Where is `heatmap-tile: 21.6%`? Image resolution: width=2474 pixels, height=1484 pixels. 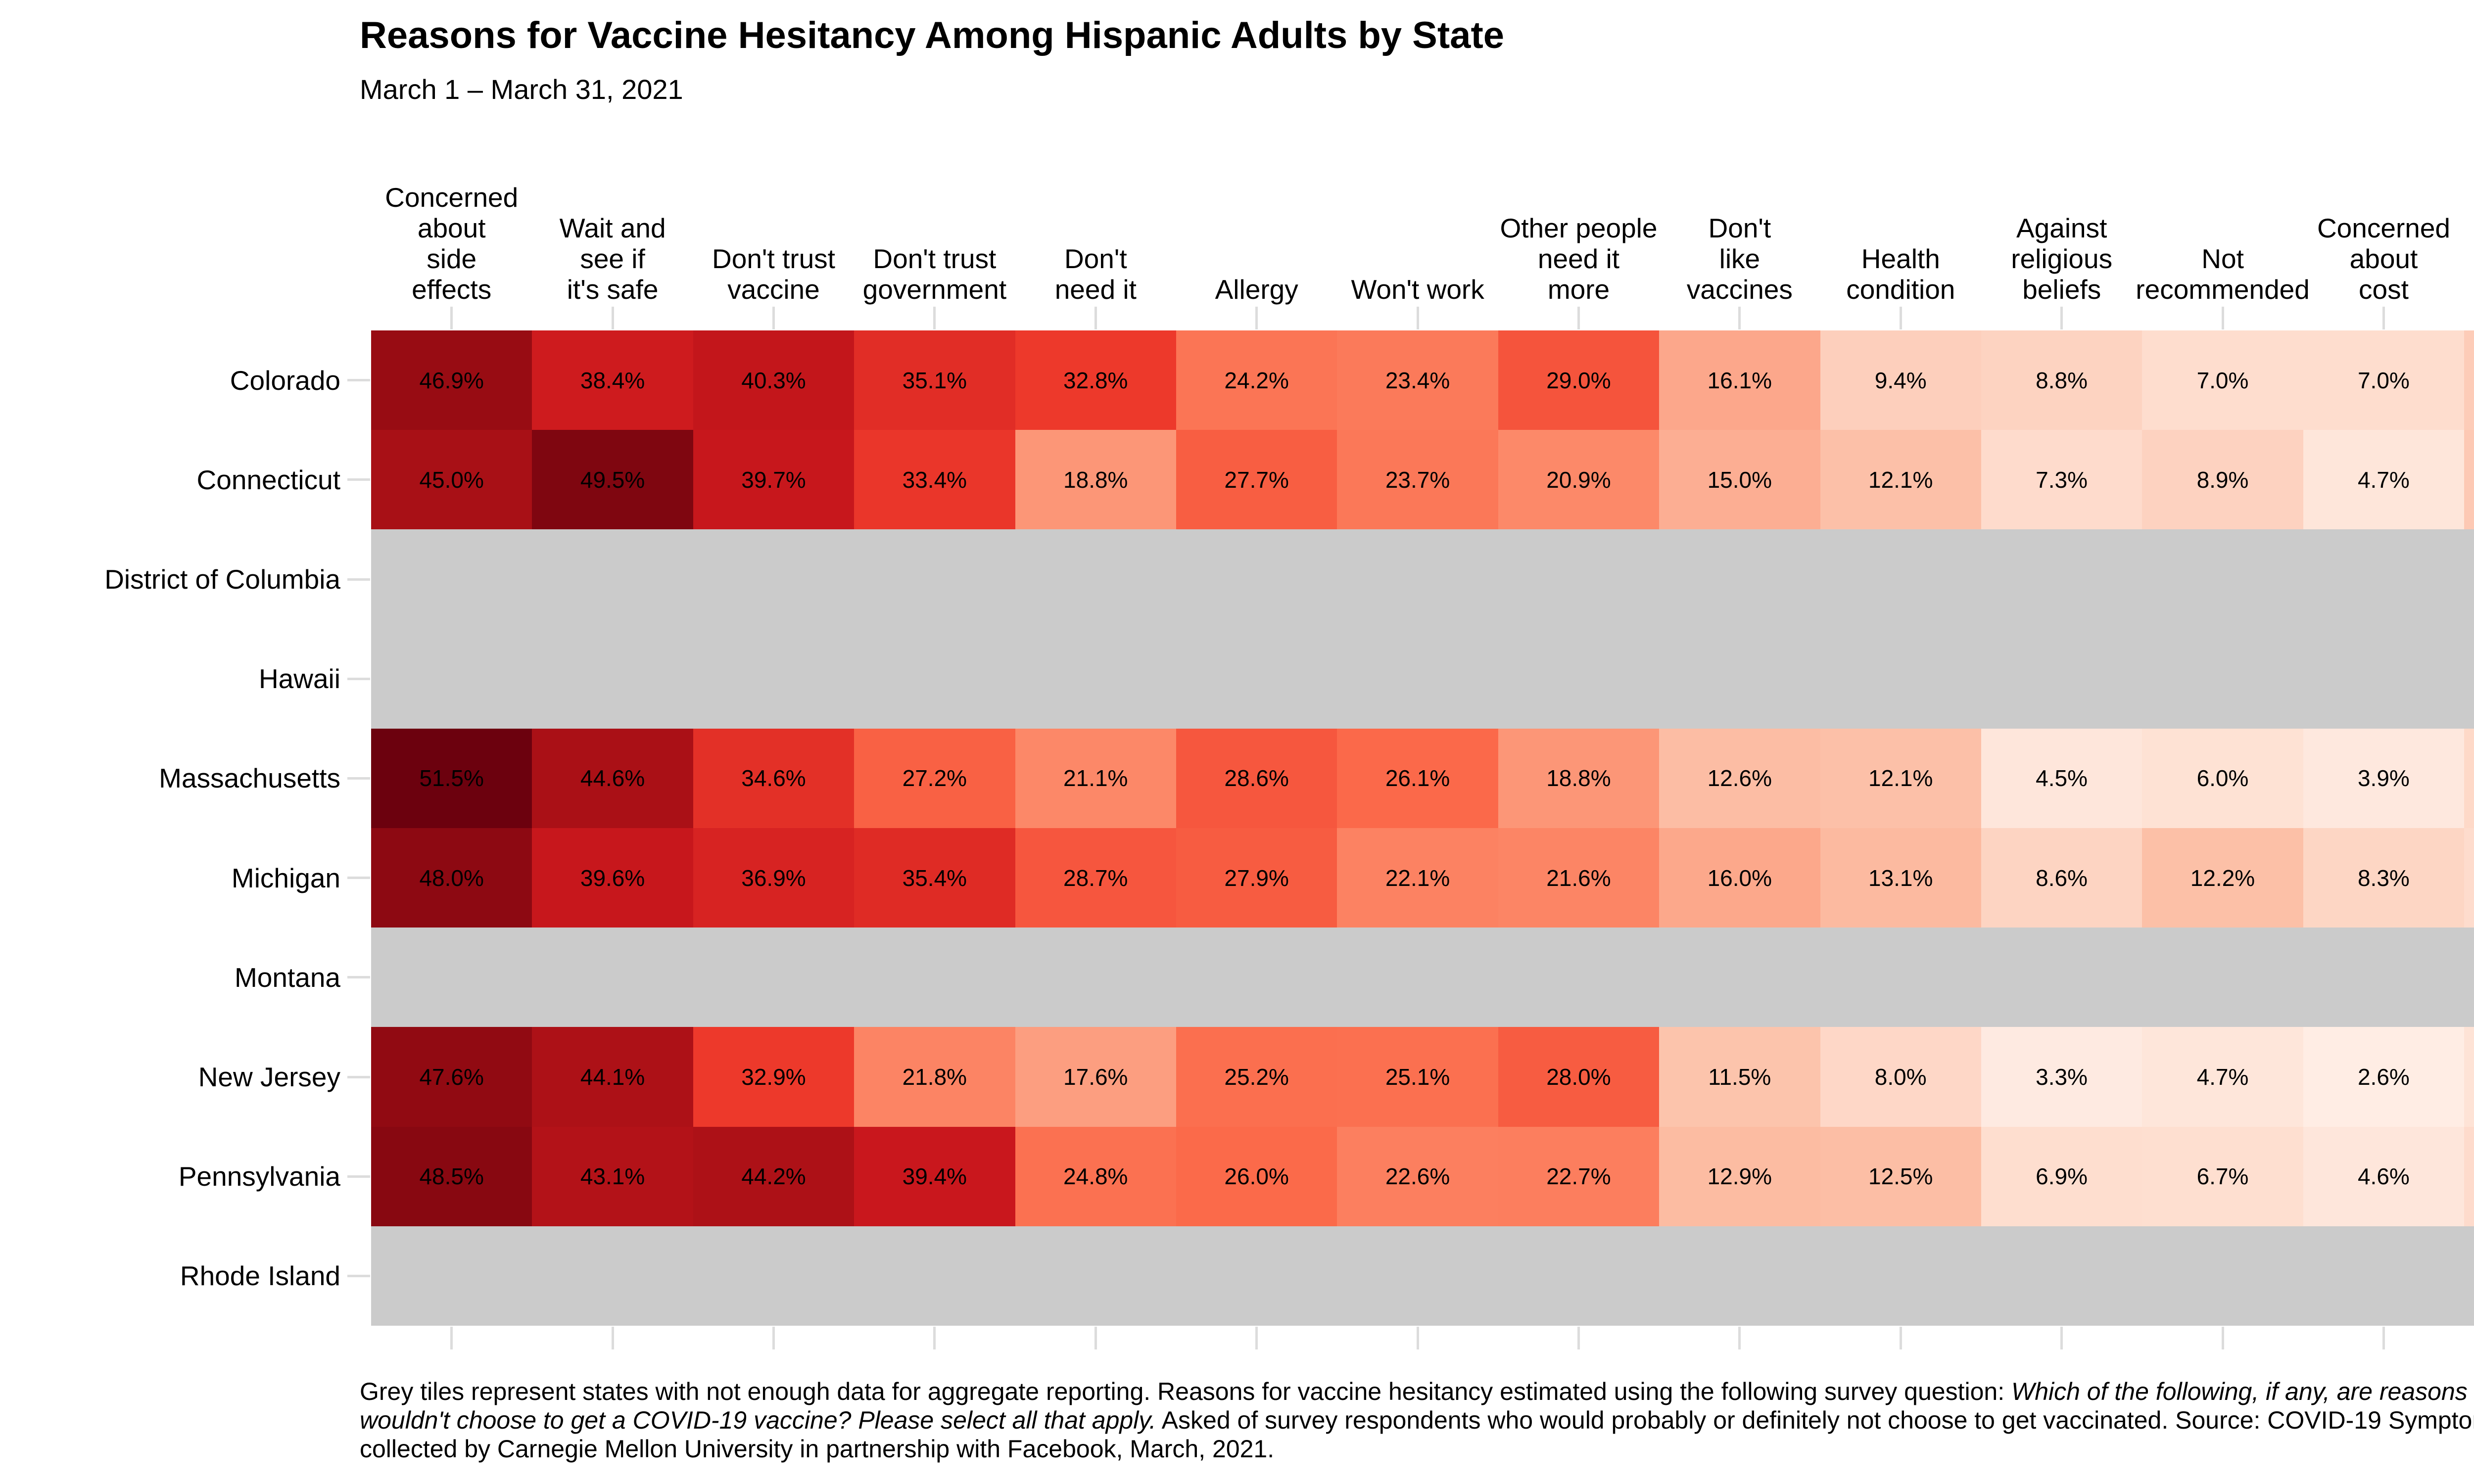 heatmap-tile: 21.6% is located at coordinates (1579, 878).